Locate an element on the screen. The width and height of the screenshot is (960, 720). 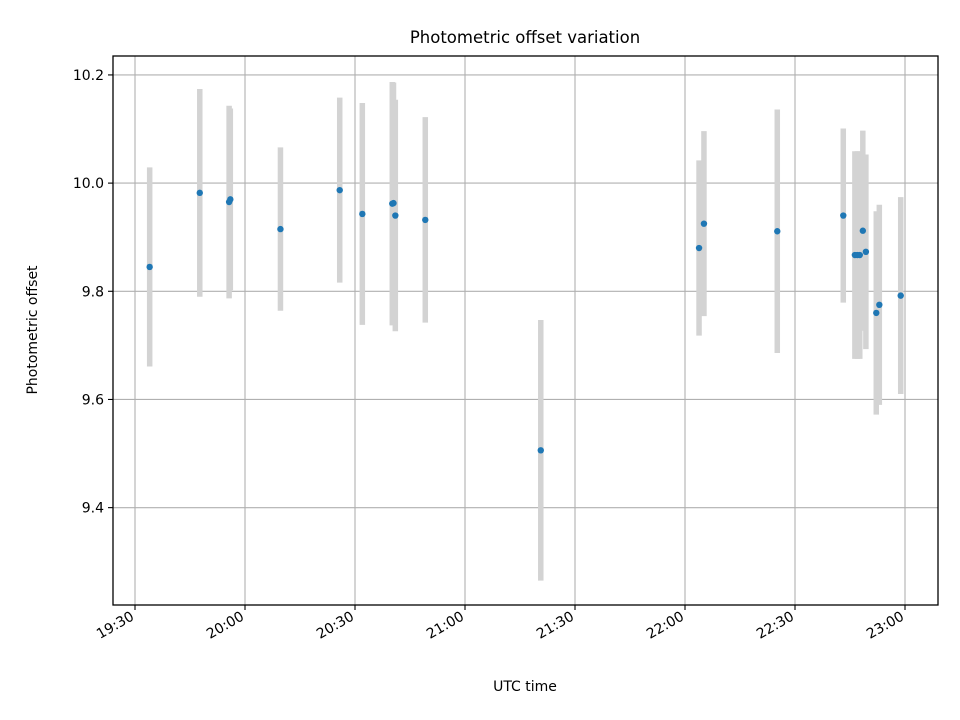
y-tick-label: 10.2 is located at coordinates (88, 76).